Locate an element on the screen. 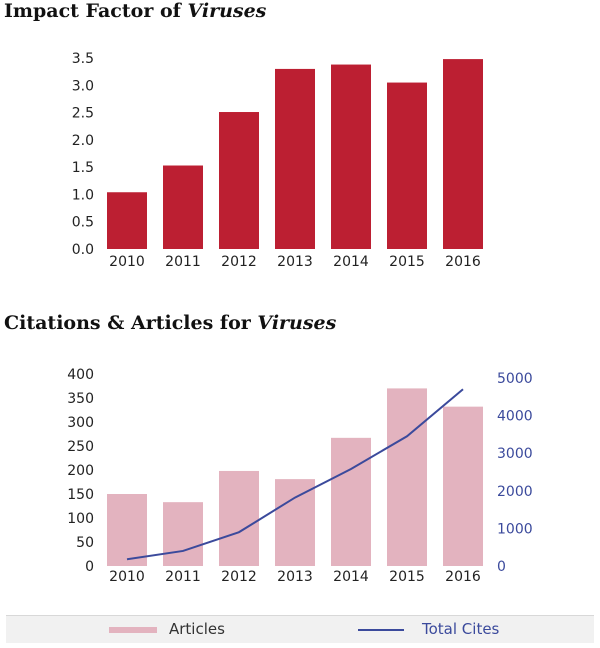 The height and width of the screenshot is (648, 600). impact-factor-title-journal: Viruses is located at coordinates (227, 11).